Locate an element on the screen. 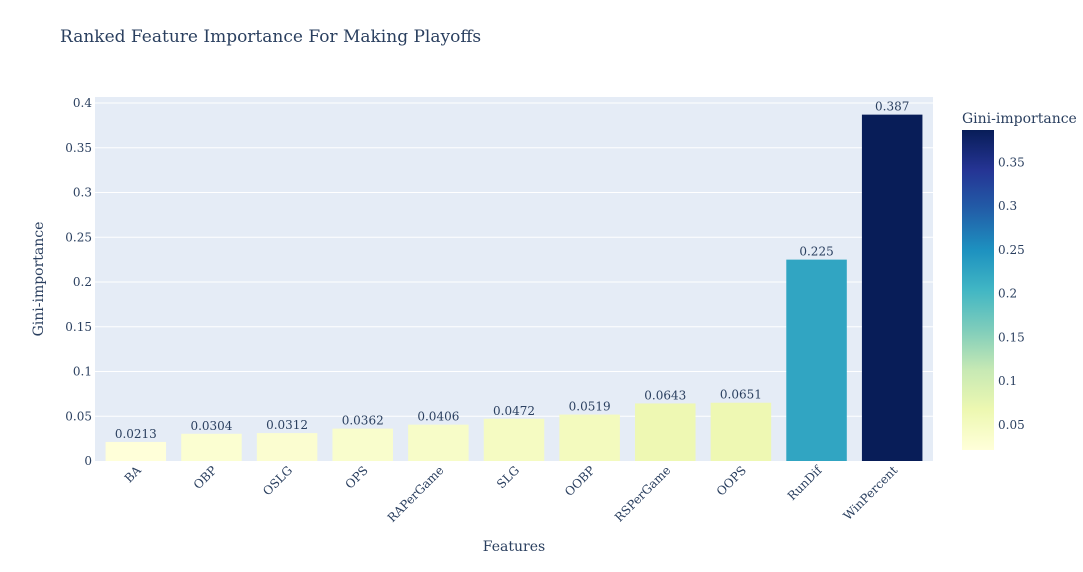 The image size is (1083, 572). colorbar-tick-label: 0.1 is located at coordinates (1007, 381).